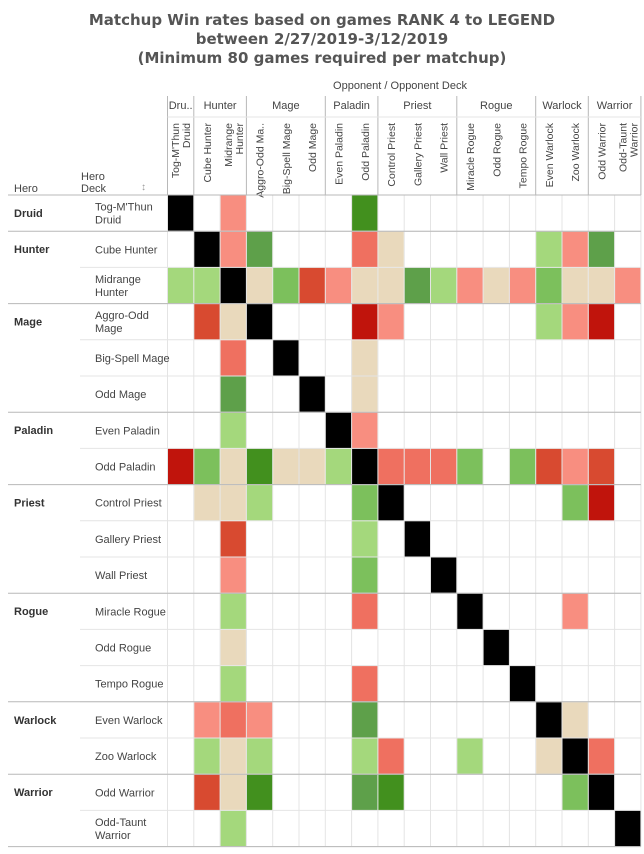 The width and height of the screenshot is (644, 854). I want to click on column-label: MidrangeHunter, so click(234, 144).